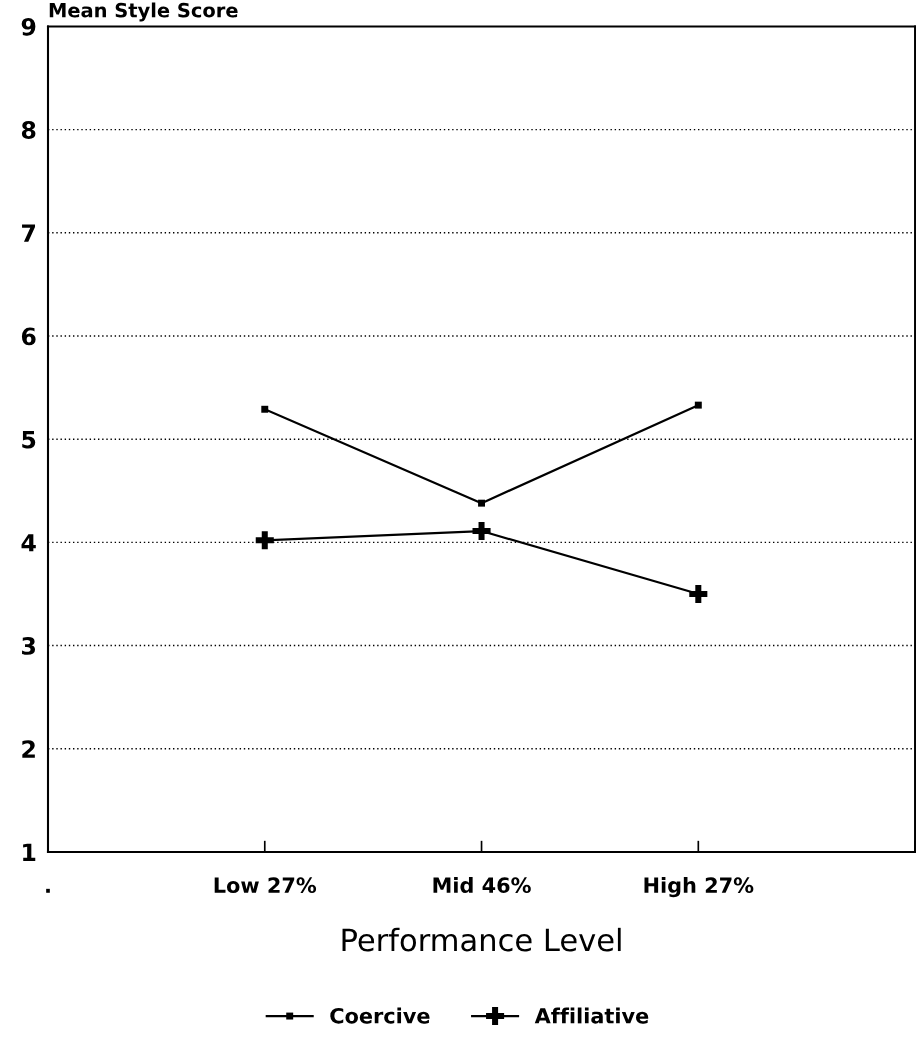  I want to click on y-tick-label: 6, so click(28, 336).